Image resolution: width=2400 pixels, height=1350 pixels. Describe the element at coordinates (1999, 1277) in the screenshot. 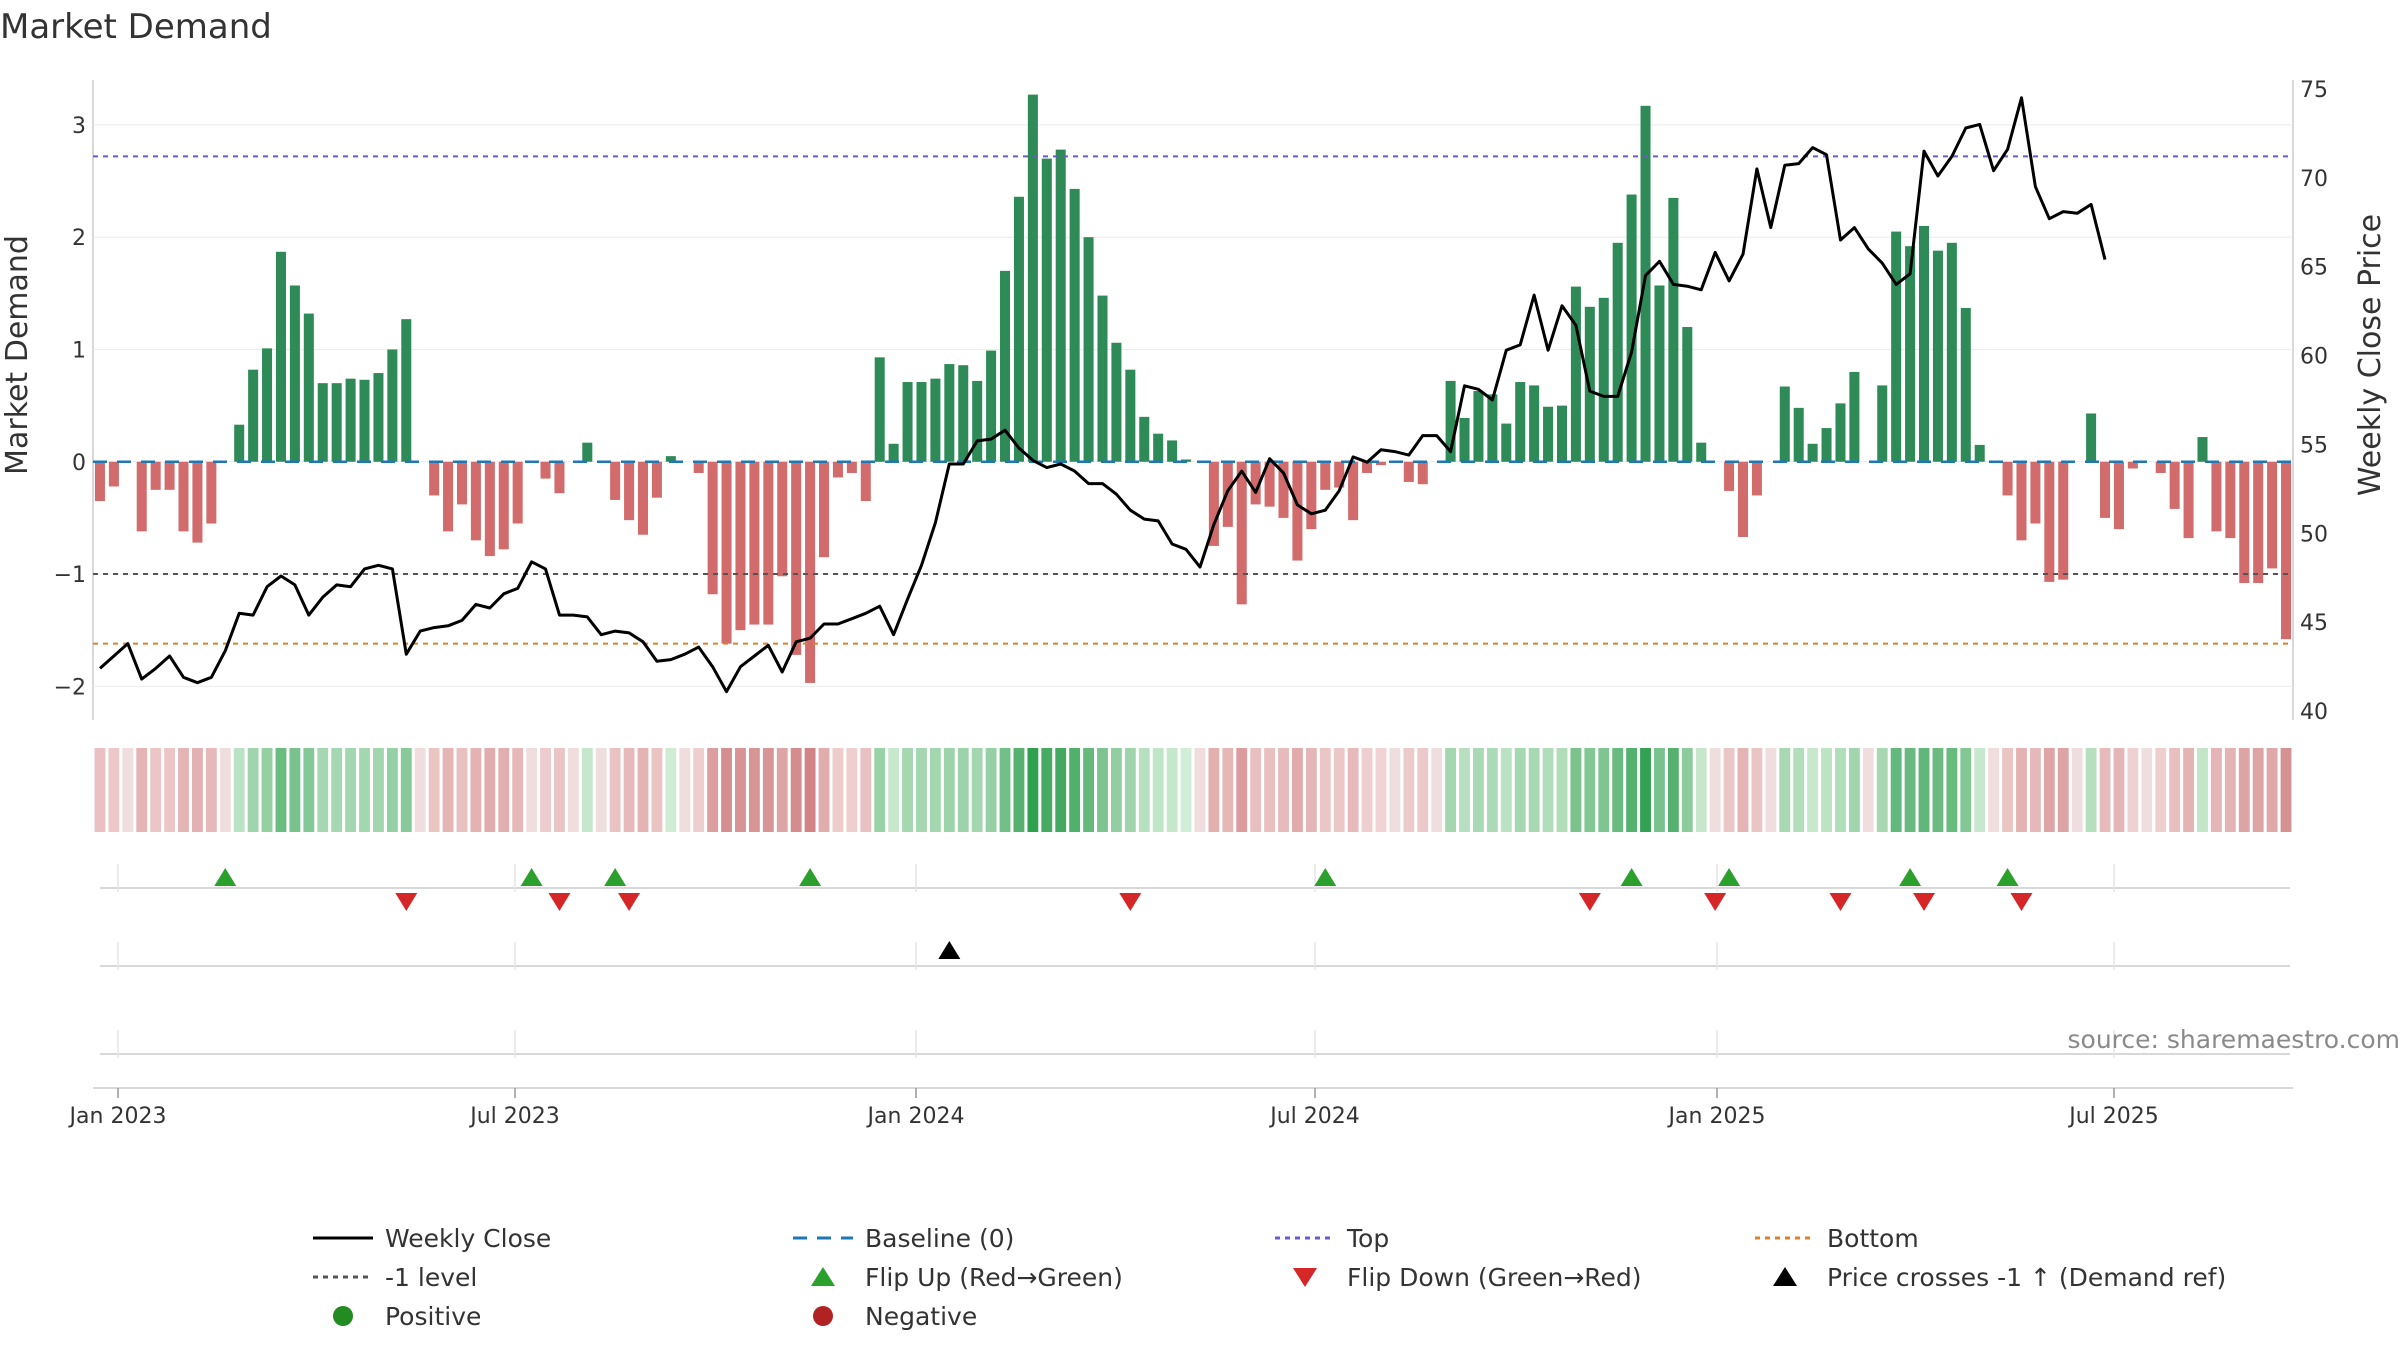

I see `legend-item-price-cross: Price crosses -1 ↑ (Demand ref)` at that location.